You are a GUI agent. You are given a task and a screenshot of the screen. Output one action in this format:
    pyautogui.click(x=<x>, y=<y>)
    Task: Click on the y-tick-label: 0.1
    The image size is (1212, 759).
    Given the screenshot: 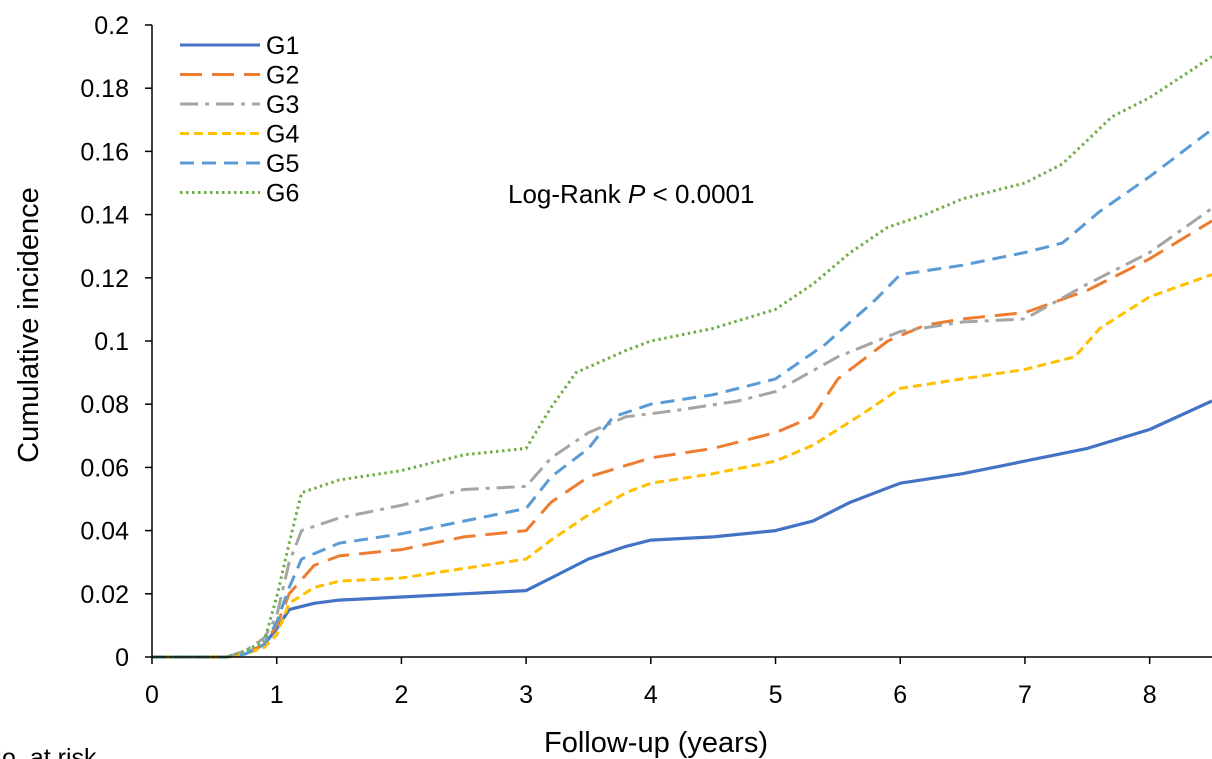 What is the action you would take?
    pyautogui.click(x=111, y=342)
    